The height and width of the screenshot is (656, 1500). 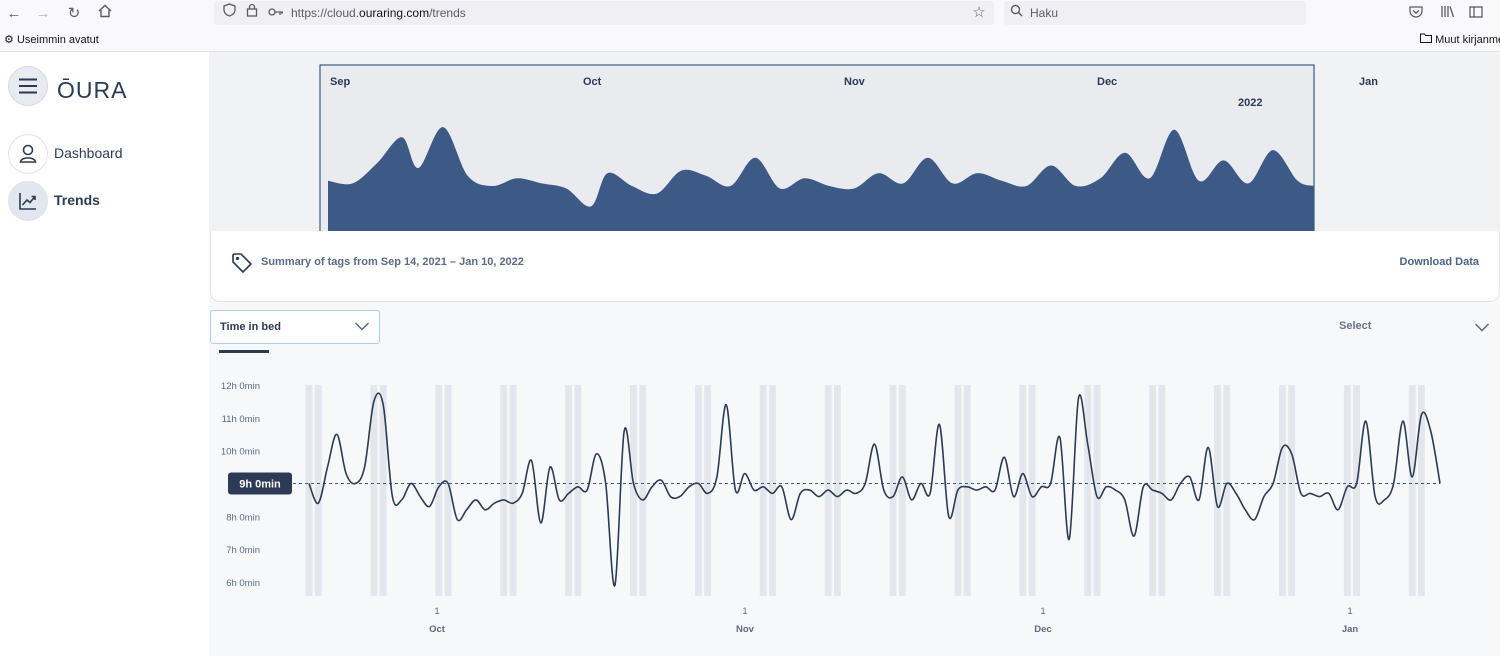 I want to click on search-icon, so click(x=1016, y=13).